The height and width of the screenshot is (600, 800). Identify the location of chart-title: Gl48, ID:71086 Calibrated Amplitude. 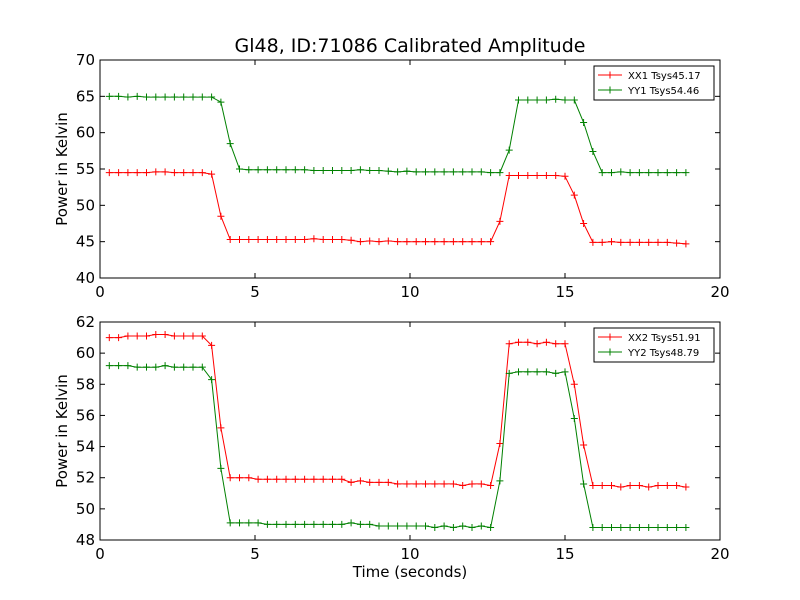
(410, 46).